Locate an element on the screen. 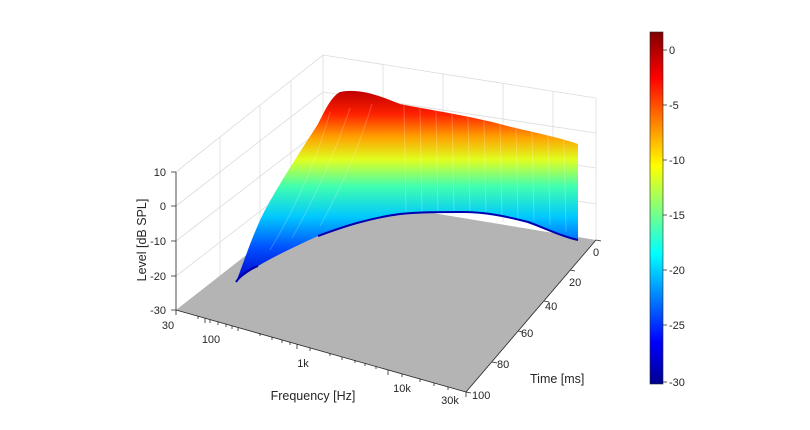 Image resolution: width=810 pixels, height=430 pixels. colorbar-gradient is located at coordinates (656, 208).